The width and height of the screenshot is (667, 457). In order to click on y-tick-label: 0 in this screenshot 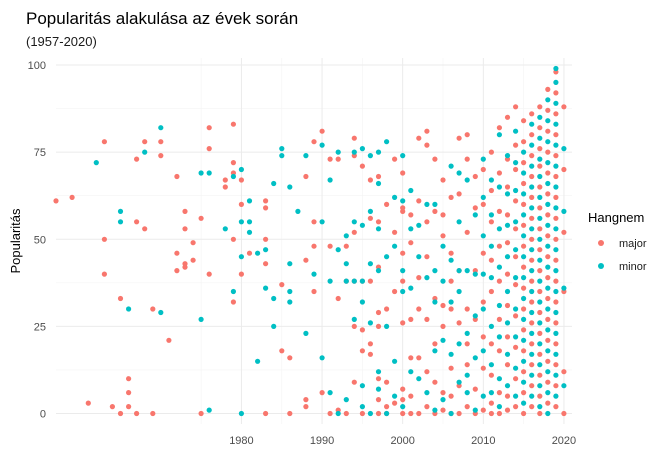, I will do `click(43, 415)`.